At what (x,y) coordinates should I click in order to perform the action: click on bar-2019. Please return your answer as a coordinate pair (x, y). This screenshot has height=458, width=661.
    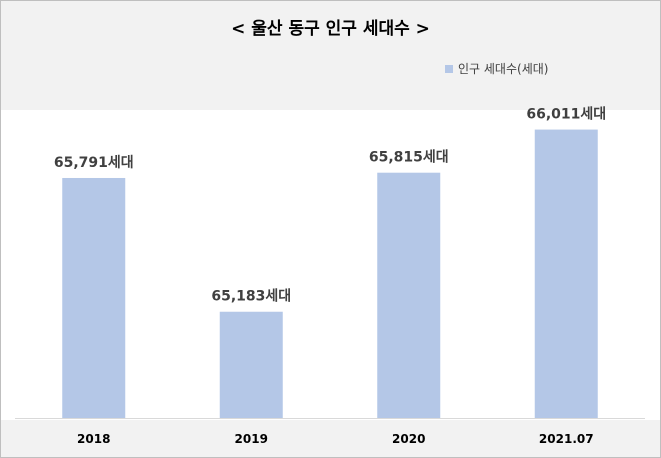
    Looking at the image, I should click on (251, 364).